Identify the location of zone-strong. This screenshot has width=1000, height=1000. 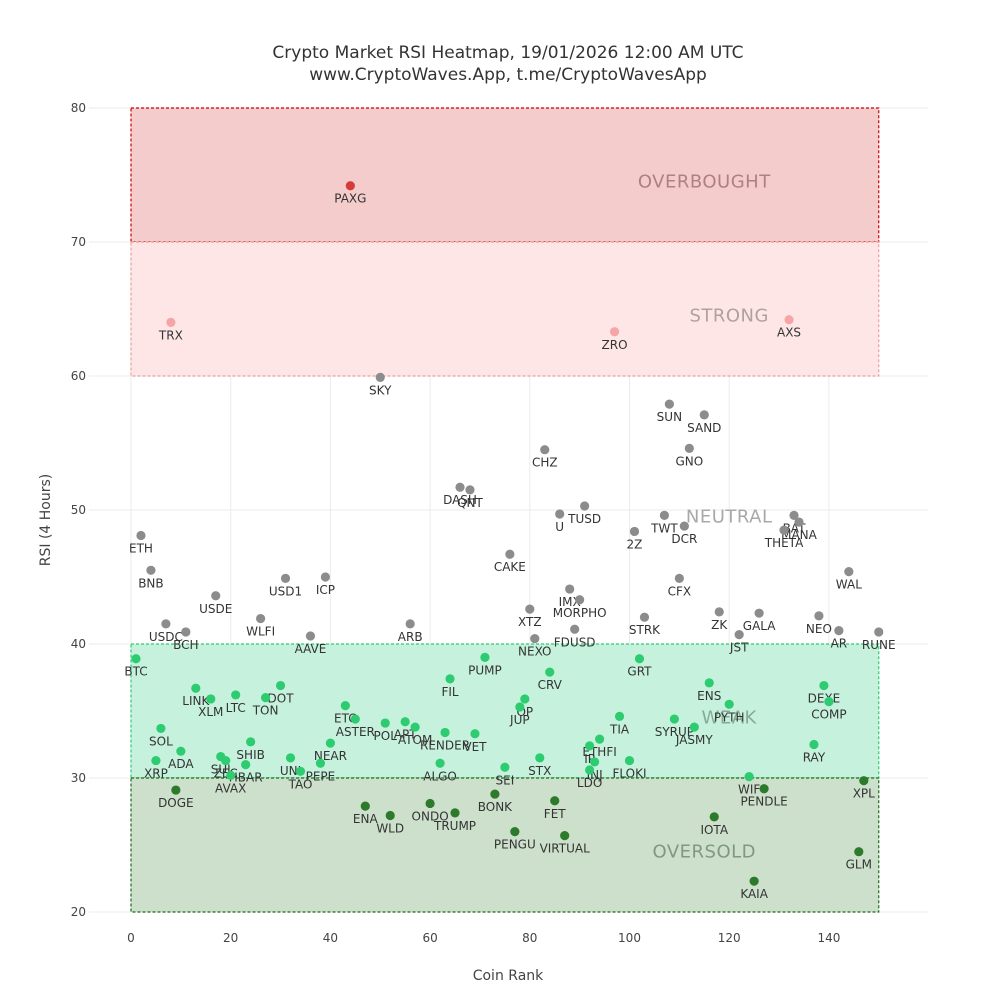
(505, 309).